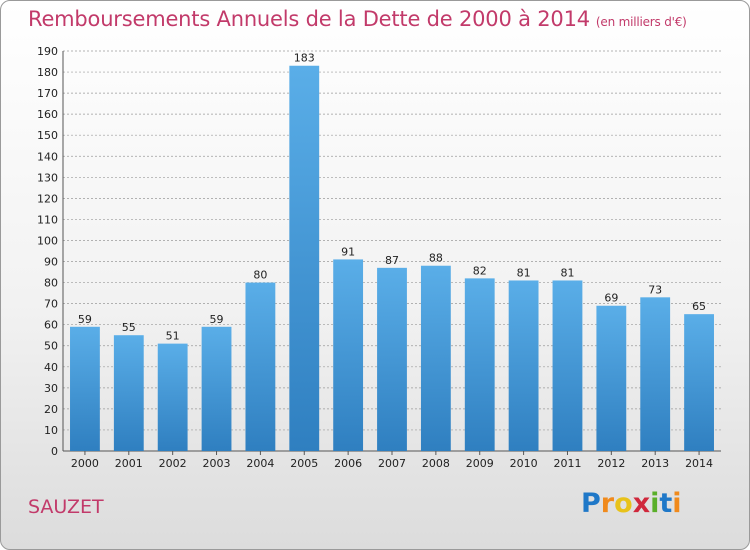  Describe the element at coordinates (51, 388) in the screenshot. I see `y-tick-label: 30` at that location.